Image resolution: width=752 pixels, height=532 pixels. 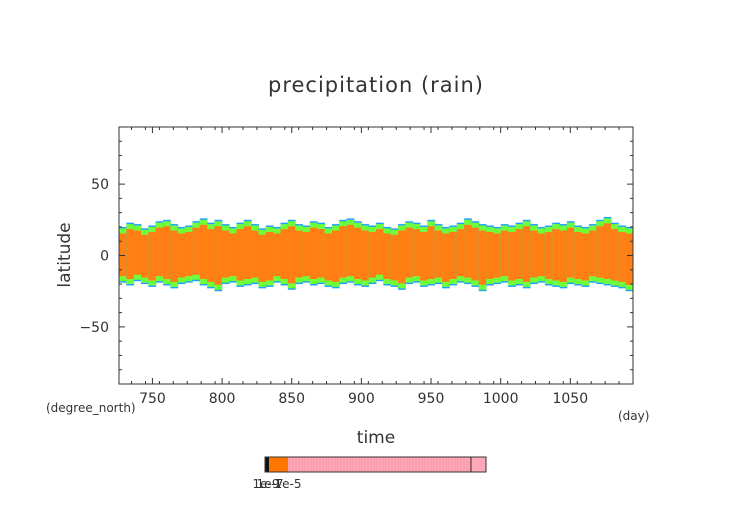 I want to click on y-axis-label: latitude, so click(x=65, y=254).